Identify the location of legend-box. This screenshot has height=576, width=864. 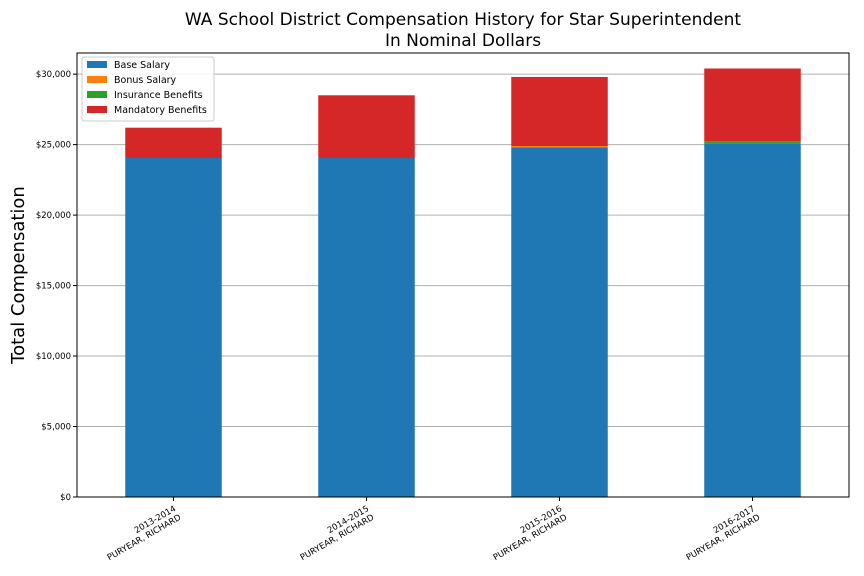
(148, 89).